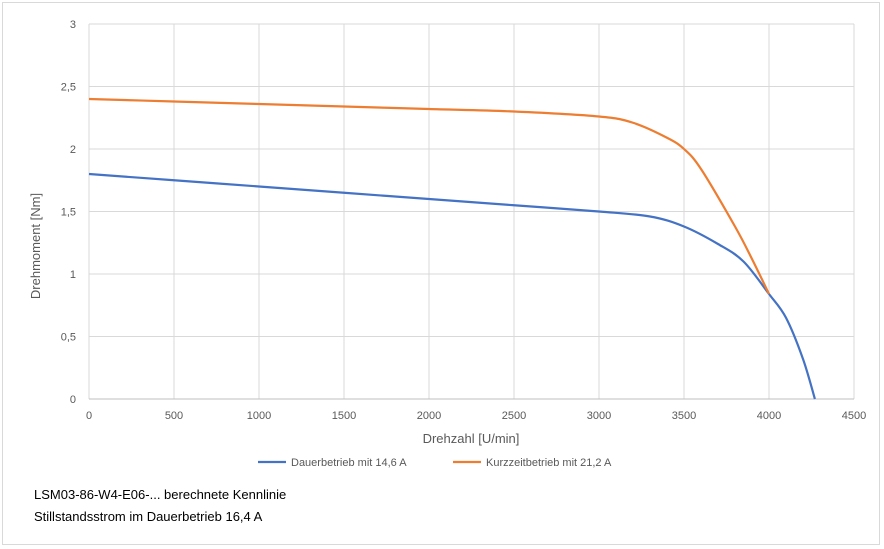  I want to click on y-tick-label: 1,5, so click(68, 213).